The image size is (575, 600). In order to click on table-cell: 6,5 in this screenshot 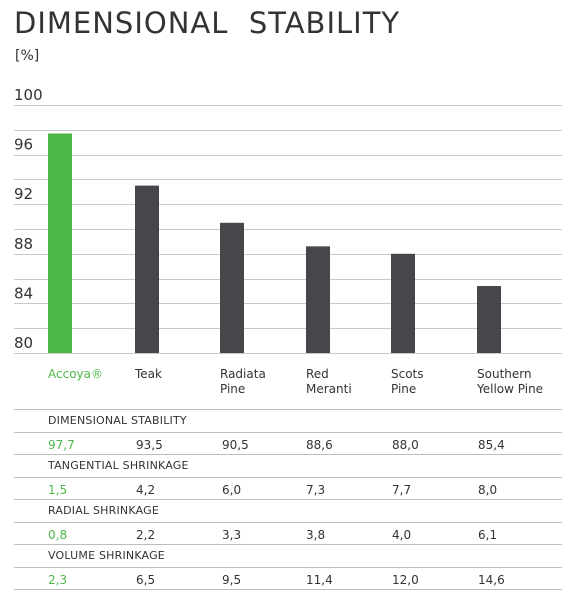, I will do `click(146, 580)`.